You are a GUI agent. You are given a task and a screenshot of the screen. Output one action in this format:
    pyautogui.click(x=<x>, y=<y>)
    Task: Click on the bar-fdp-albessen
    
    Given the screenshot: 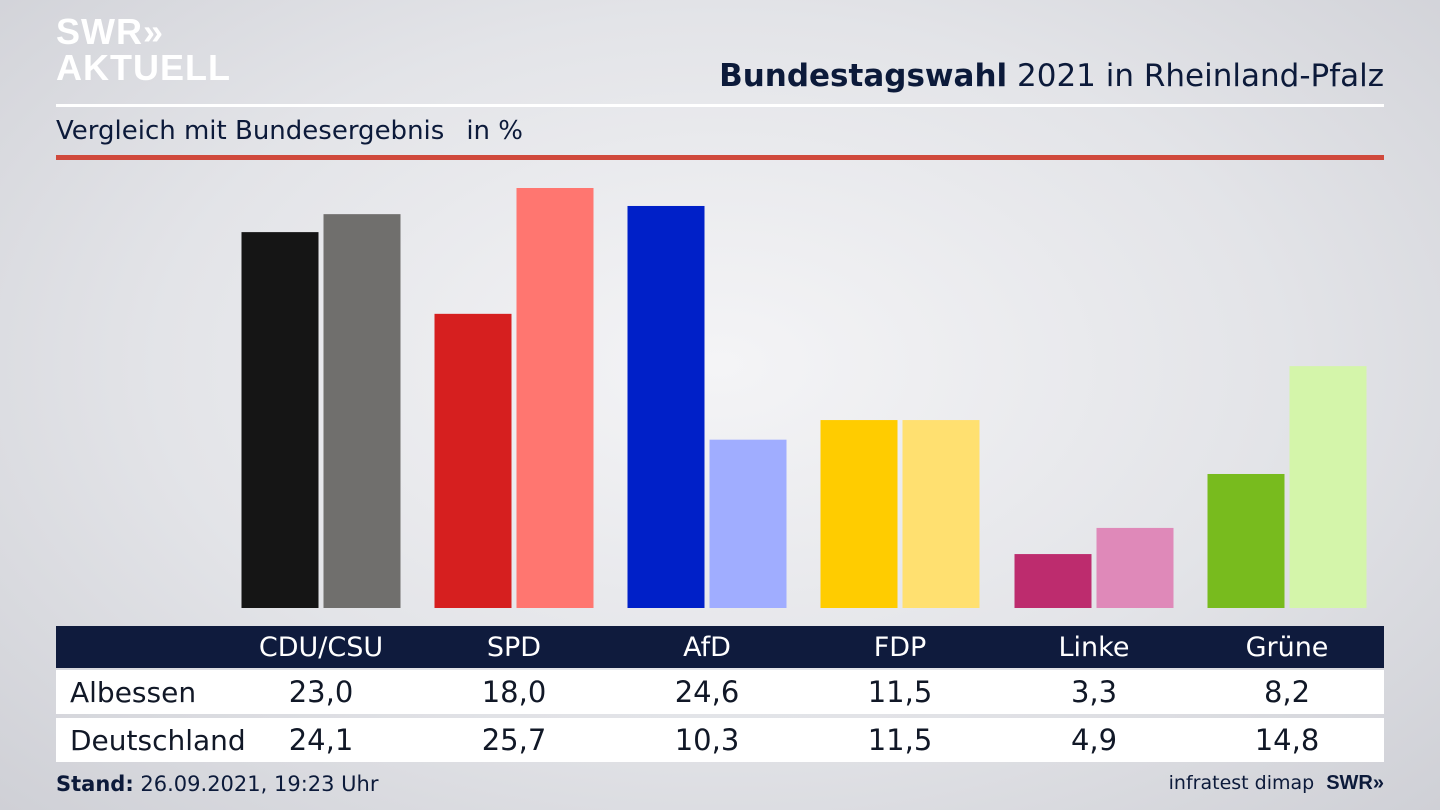 What is the action you would take?
    pyautogui.click(x=859, y=514)
    